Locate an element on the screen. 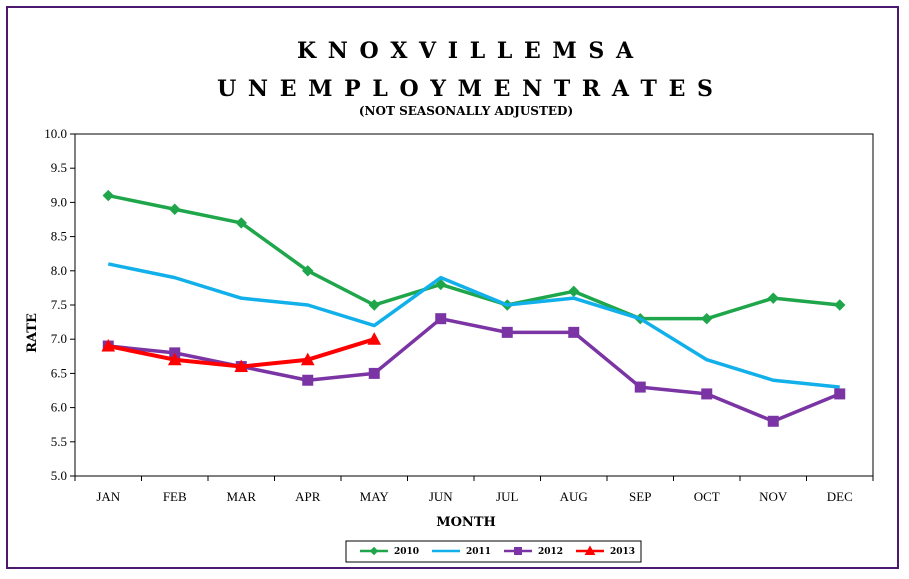  legend: 2010 2011 2012 2013 is located at coordinates (497, 551).